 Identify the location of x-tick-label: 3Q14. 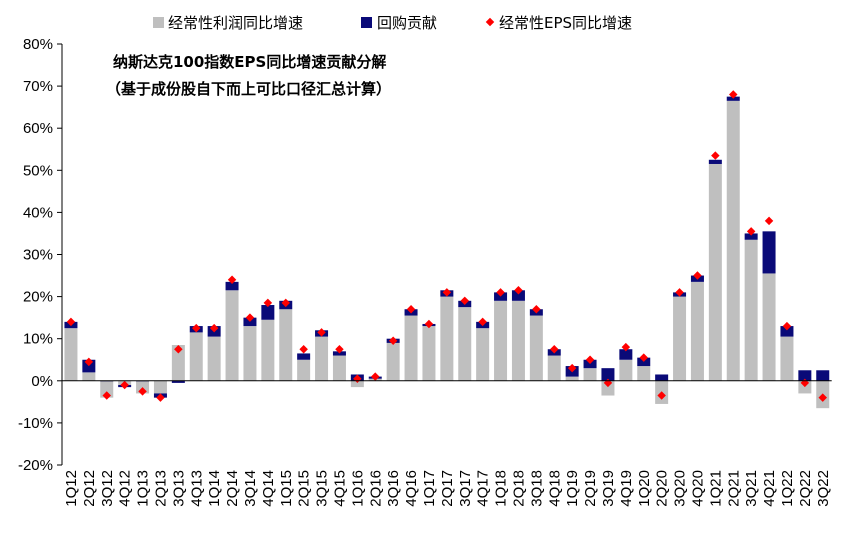
(250, 488).